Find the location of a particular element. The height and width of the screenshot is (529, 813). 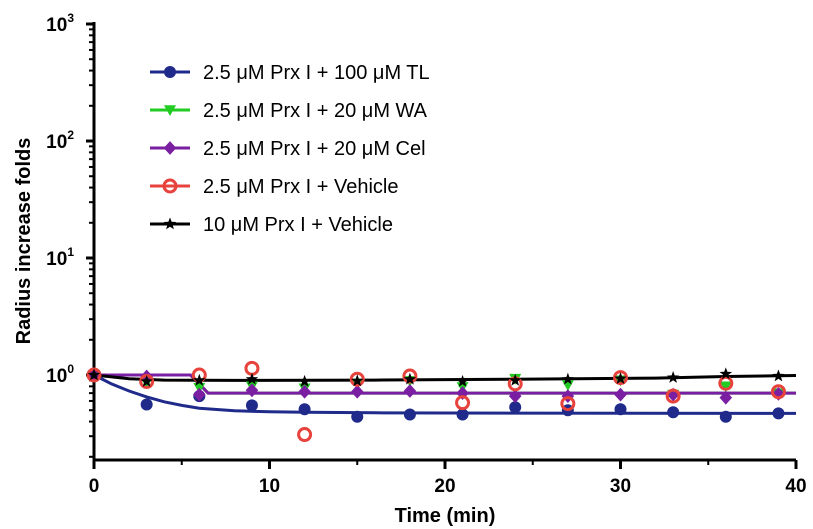

x-axis-title: Time (min) is located at coordinates (445, 516).